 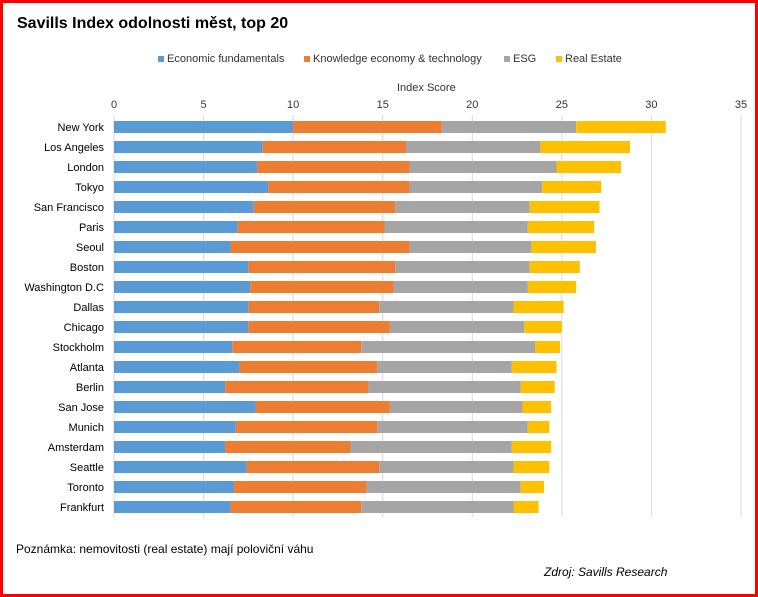 What do you see at coordinates (383, 105) in the screenshot?
I see `x-tick-label: 15` at bounding box center [383, 105].